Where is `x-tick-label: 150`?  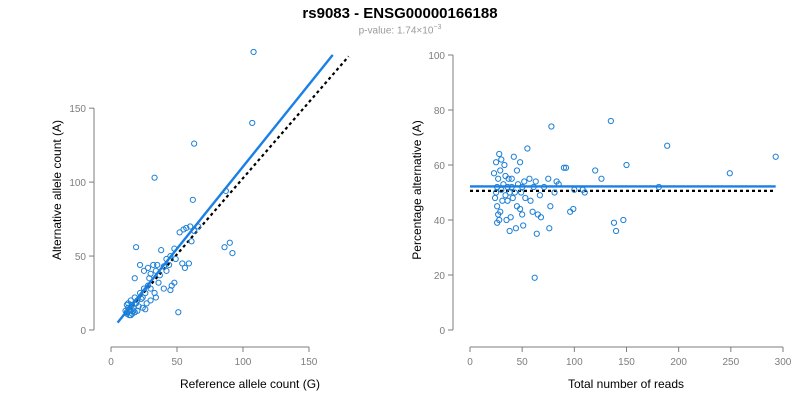
x-tick-label: 150 is located at coordinates (626, 362).